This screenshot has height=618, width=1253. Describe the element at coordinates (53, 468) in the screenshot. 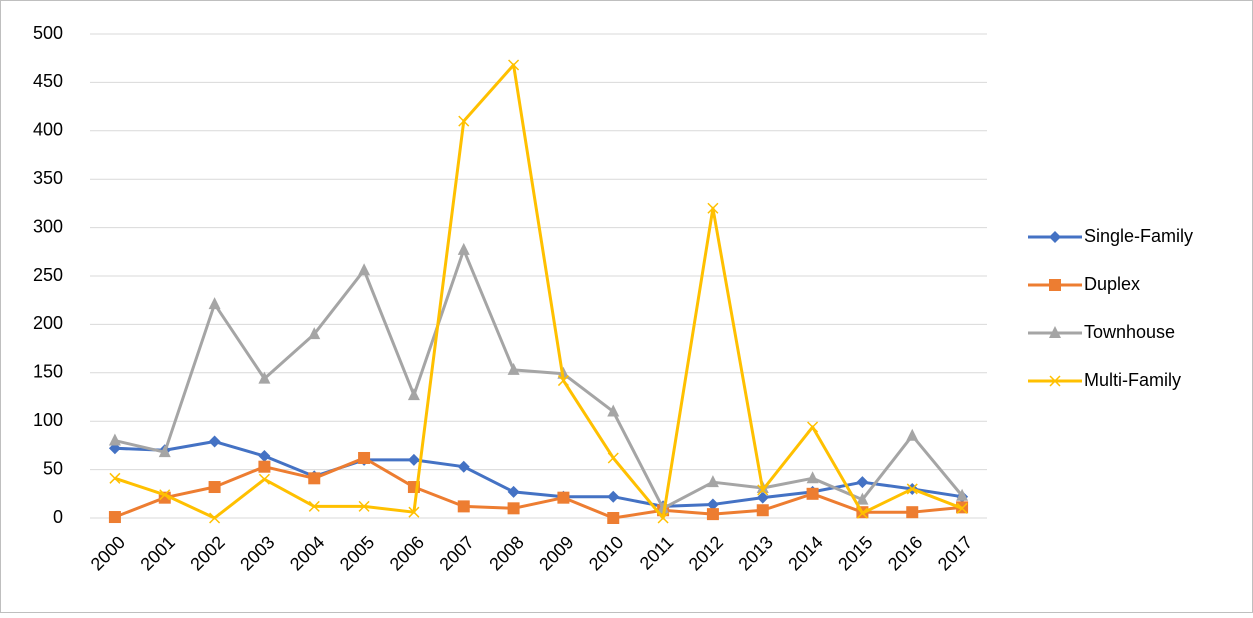

I see `y-tick-label: 50` at that location.